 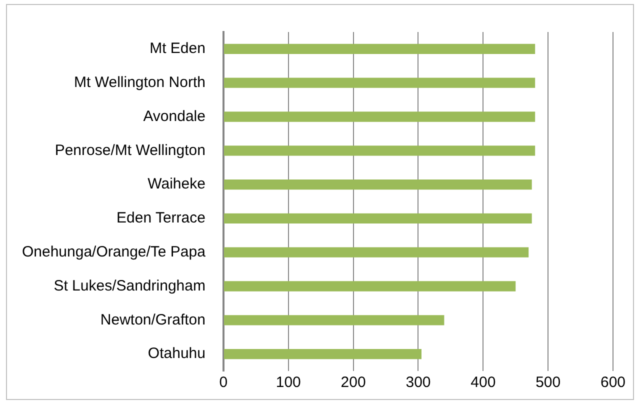 What do you see at coordinates (177, 353) in the screenshot?
I see `y-tick-label: Otahuhu` at bounding box center [177, 353].